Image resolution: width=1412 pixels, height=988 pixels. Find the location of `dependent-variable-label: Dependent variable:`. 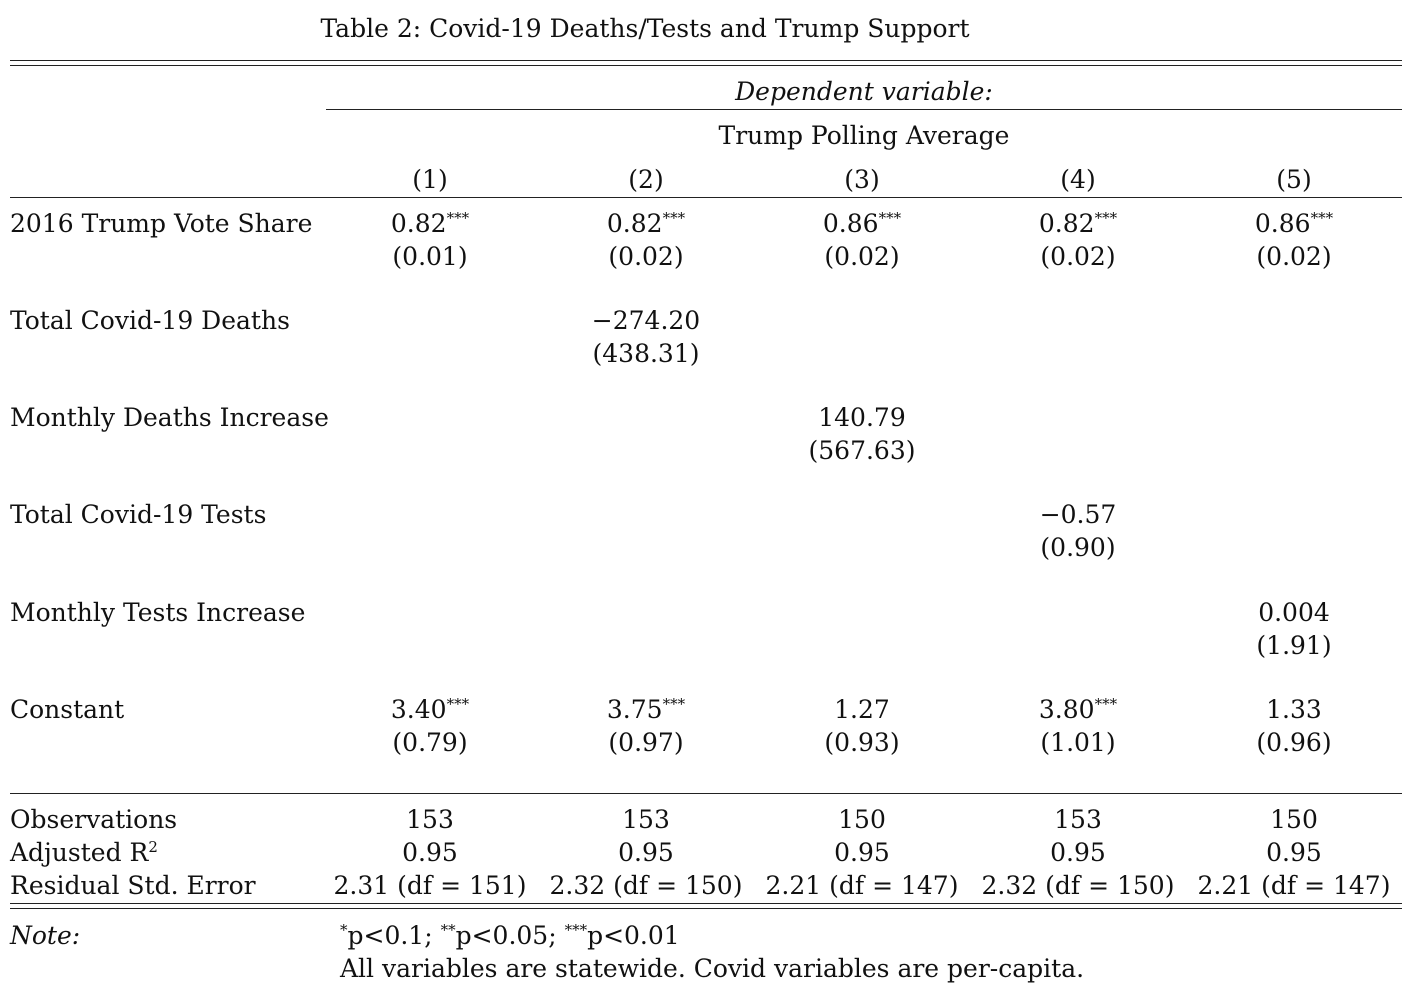

dependent-variable-label: Dependent variable: is located at coordinates (864, 91).